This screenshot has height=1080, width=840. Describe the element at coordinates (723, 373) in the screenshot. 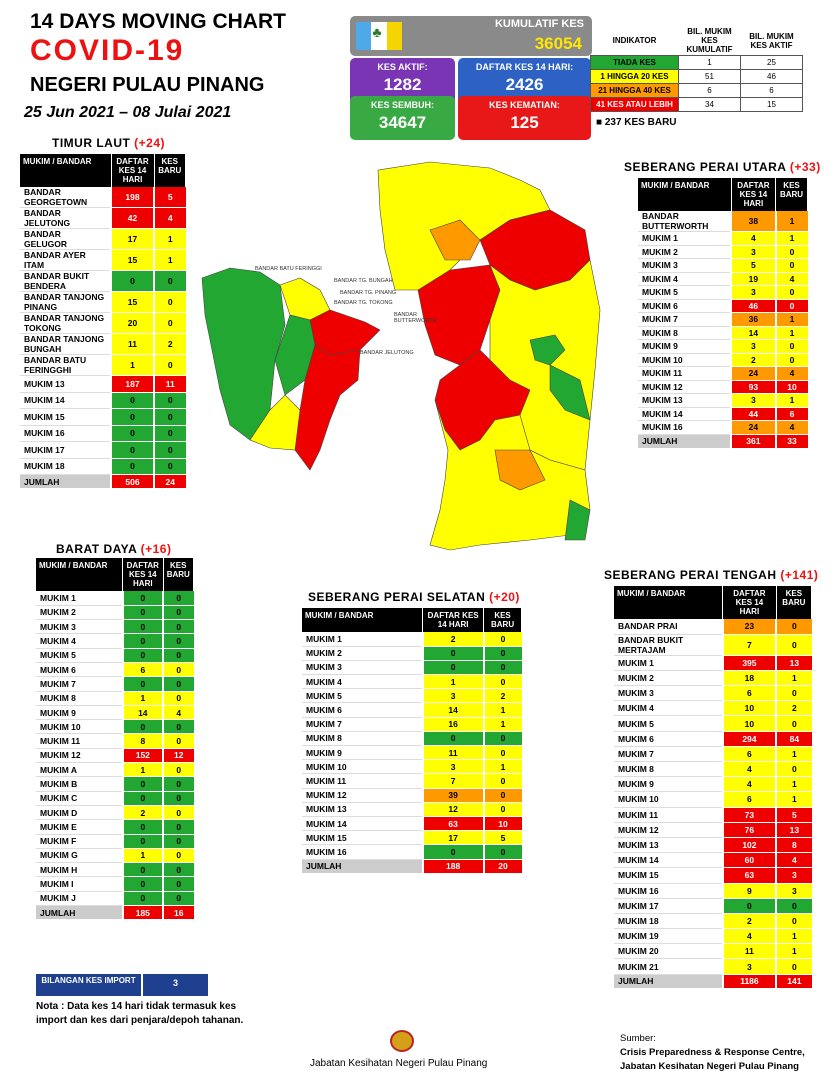

I see `table-row: MUKIM 11 24 4` at that location.